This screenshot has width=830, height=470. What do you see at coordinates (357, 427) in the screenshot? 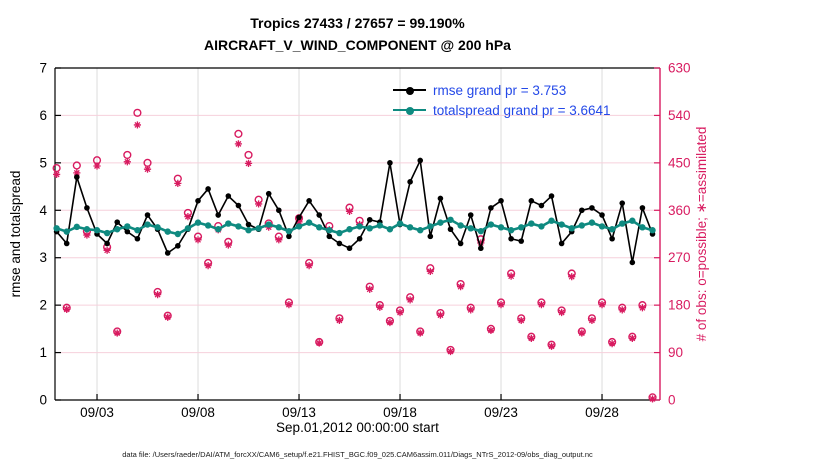
I see `x-axis-label: Sep.01,2012 00:00:00 start` at bounding box center [357, 427].